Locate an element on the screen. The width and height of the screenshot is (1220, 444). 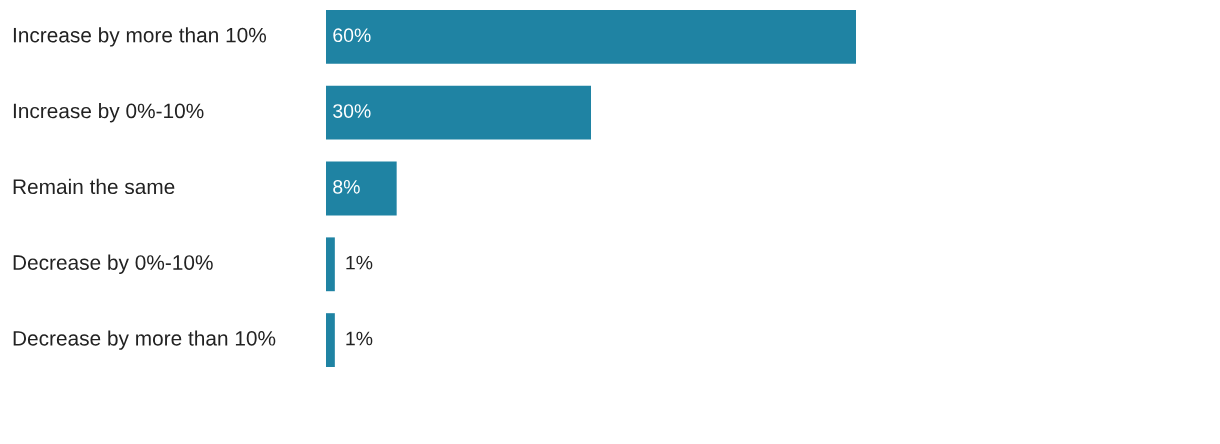
y-tick-label: Remain the same is located at coordinates (94, 186).